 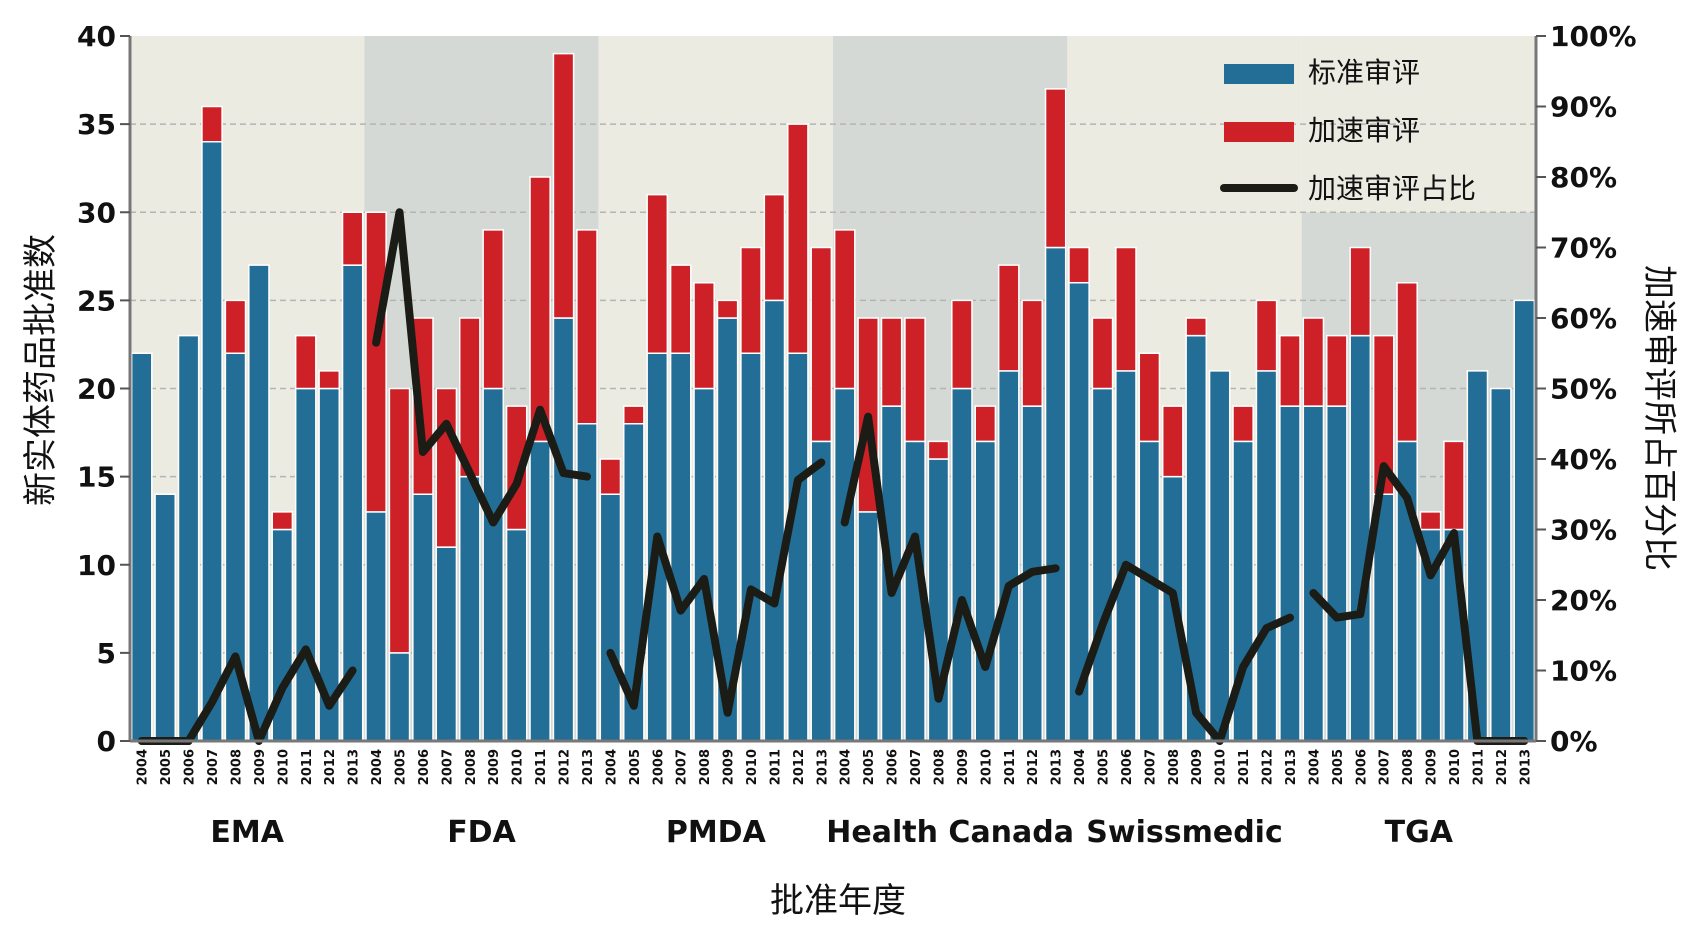 What do you see at coordinates (96, 389) in the screenshot?
I see `y-tick-label: 20` at bounding box center [96, 389].